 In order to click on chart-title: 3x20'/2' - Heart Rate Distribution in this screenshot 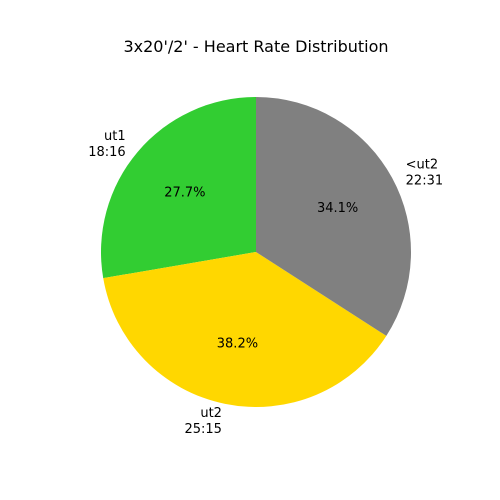, I will do `click(255, 46)`.